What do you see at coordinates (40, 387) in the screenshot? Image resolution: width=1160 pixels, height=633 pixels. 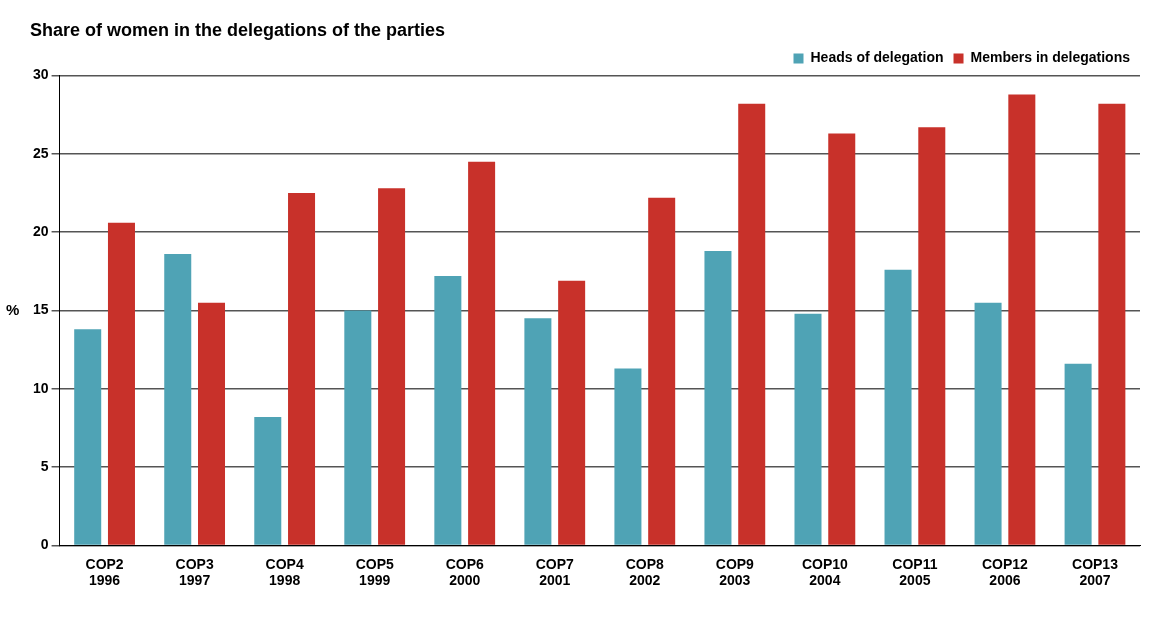 I see `y-tick-label: 10` at bounding box center [40, 387].